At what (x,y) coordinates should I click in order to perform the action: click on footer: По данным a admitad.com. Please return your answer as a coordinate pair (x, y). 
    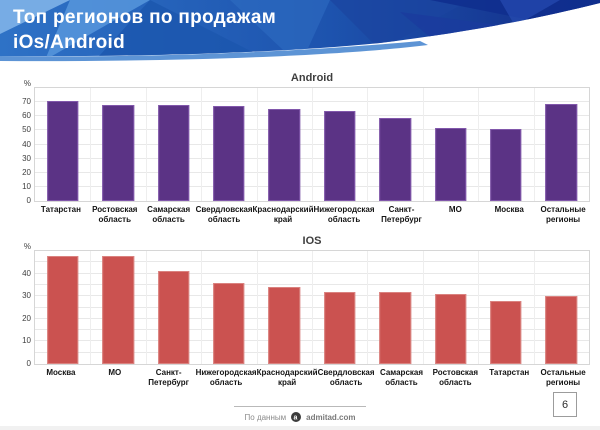
    Looking at the image, I should click on (300, 414).